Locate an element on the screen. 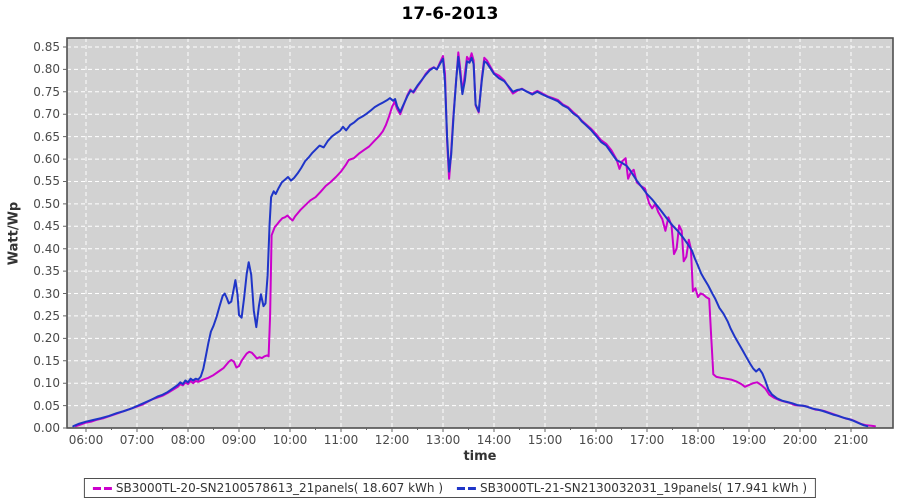 The width and height of the screenshot is (900, 500). x-tick-label: 06:00 is located at coordinates (86, 440).